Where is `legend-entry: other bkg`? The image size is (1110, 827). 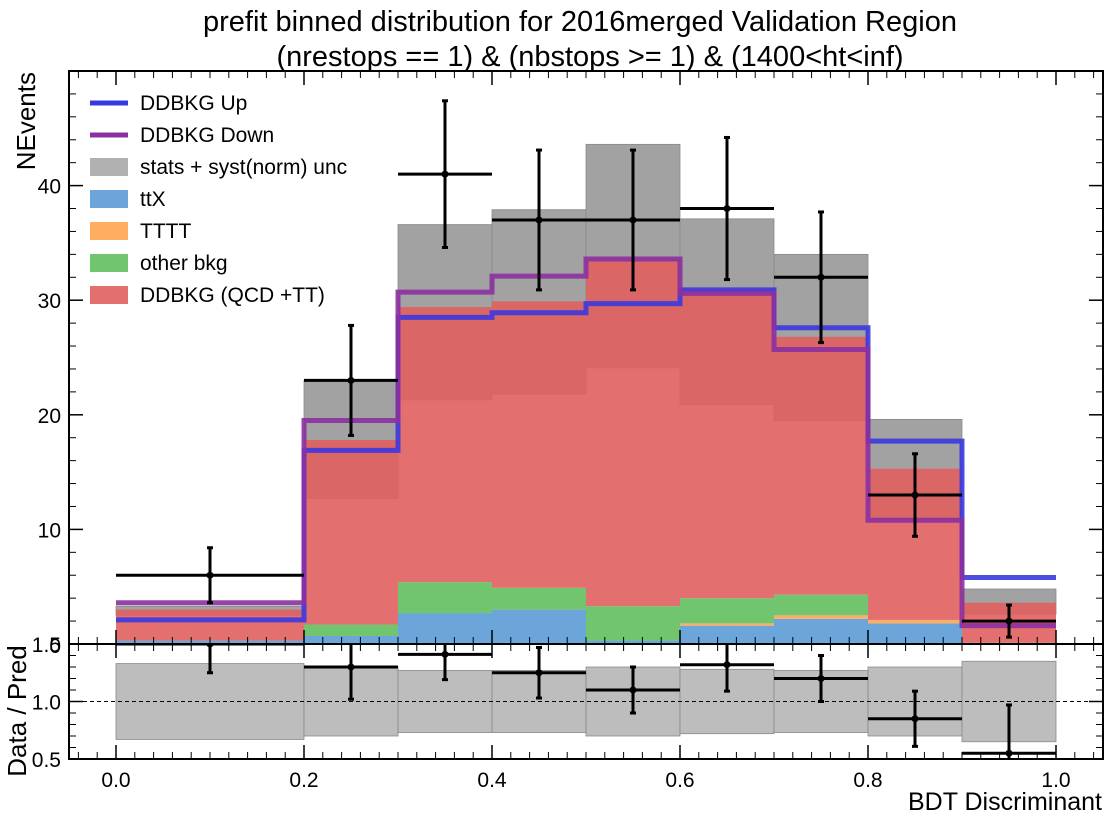 legend-entry: other bkg is located at coordinates (159, 263).